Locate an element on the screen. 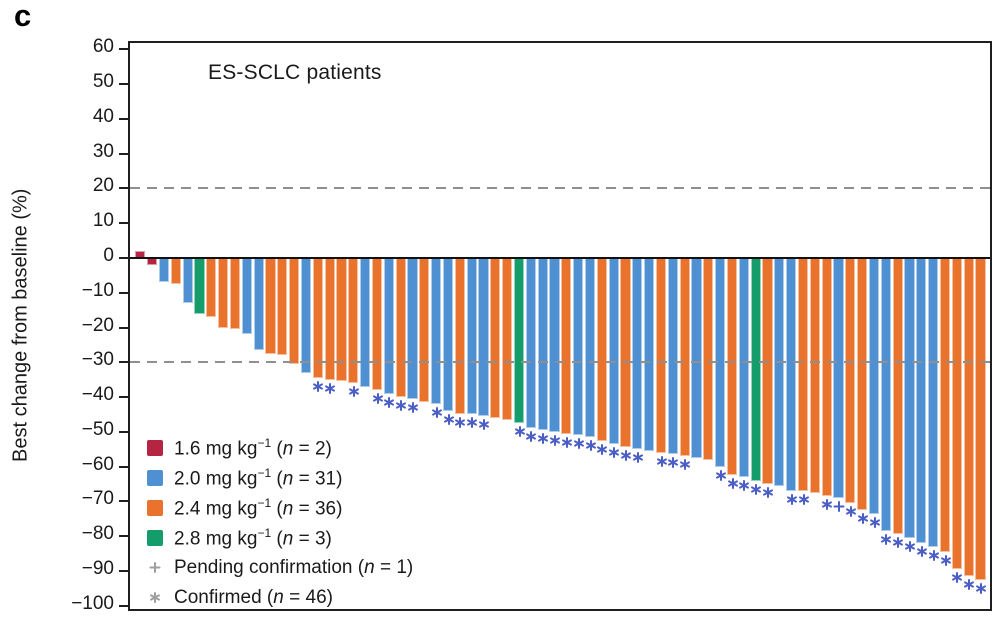 The image size is (1000, 619). threshold-line--30 is located at coordinates (560, 362).